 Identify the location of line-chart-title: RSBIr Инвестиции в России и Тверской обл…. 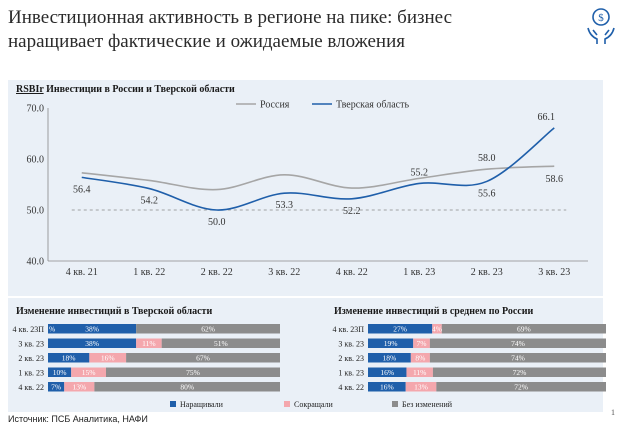
(125, 89).